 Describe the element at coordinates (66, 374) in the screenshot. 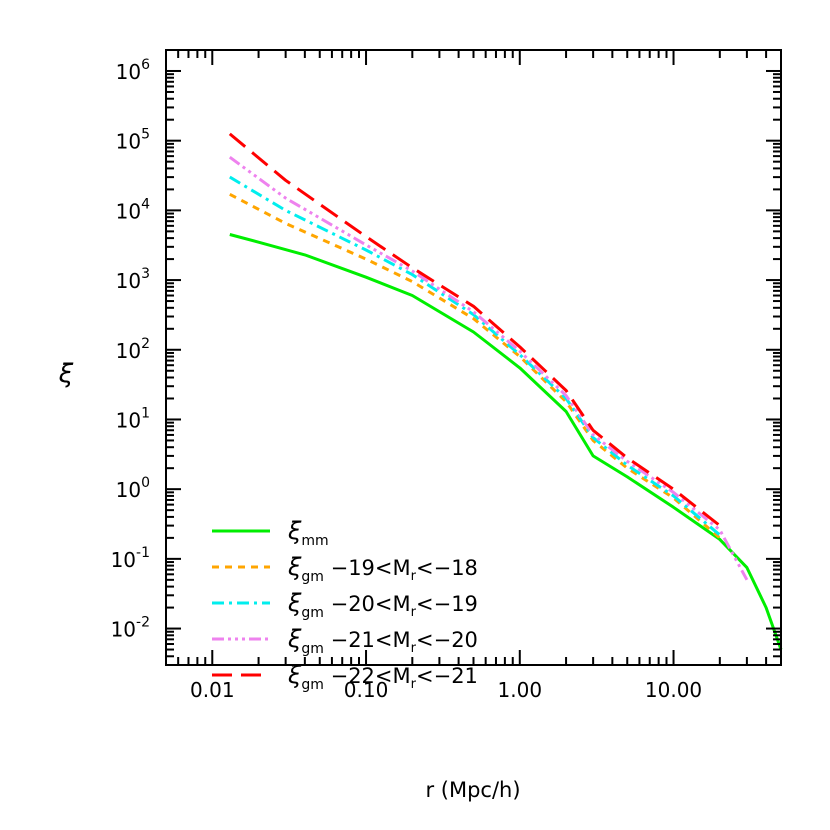

I see `y-axis-title: ξ` at that location.